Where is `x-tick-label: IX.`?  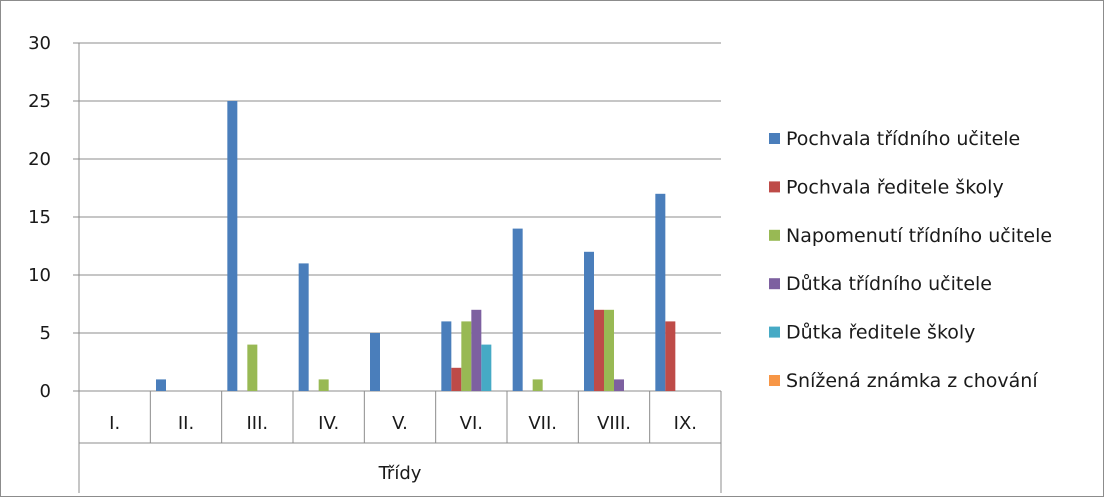
x-tick-label: IX. is located at coordinates (685, 423).